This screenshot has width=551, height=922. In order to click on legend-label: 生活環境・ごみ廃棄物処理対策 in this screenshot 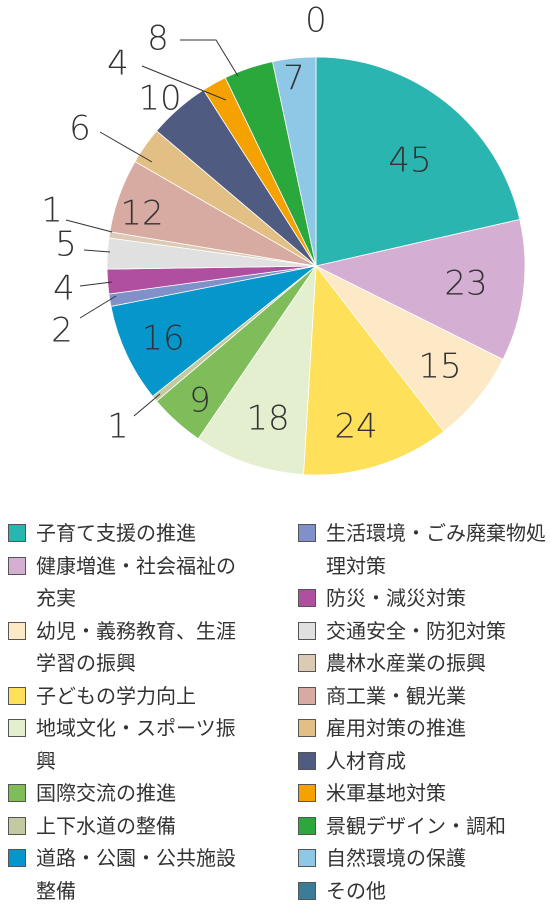, I will do `click(436, 549)`.